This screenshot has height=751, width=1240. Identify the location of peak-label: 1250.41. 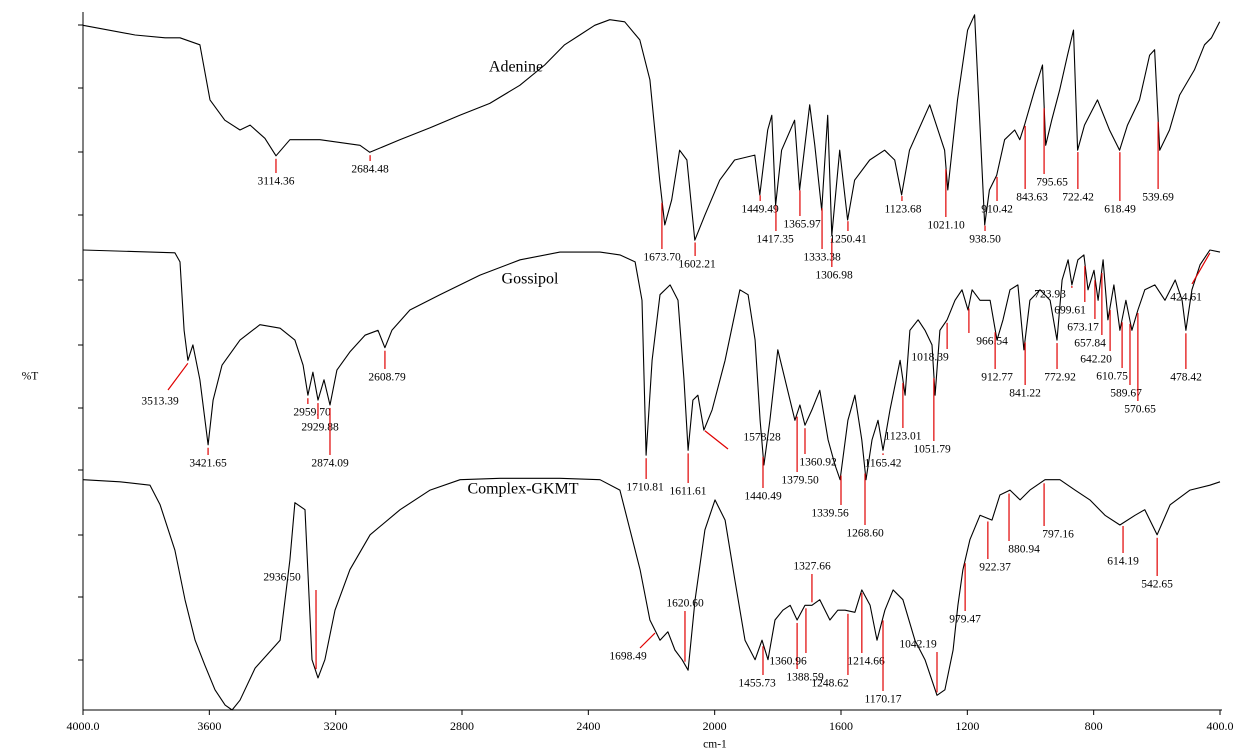
(848, 240).